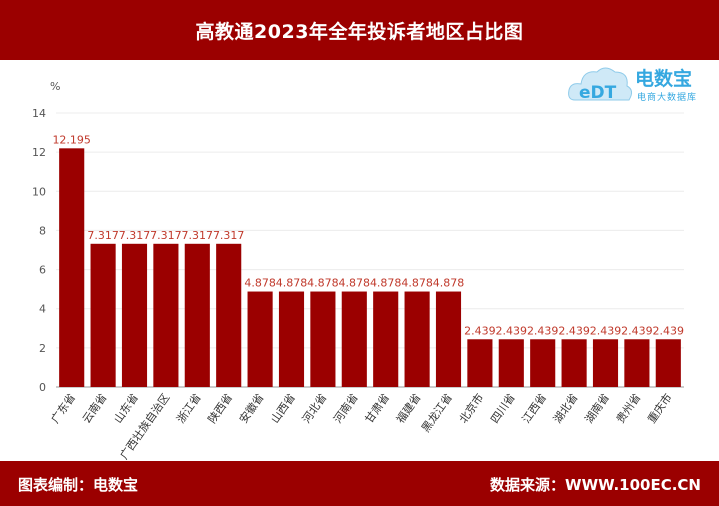 The height and width of the screenshot is (506, 719). Describe the element at coordinates (71, 139) in the screenshot. I see `data-label: 12.195` at that location.